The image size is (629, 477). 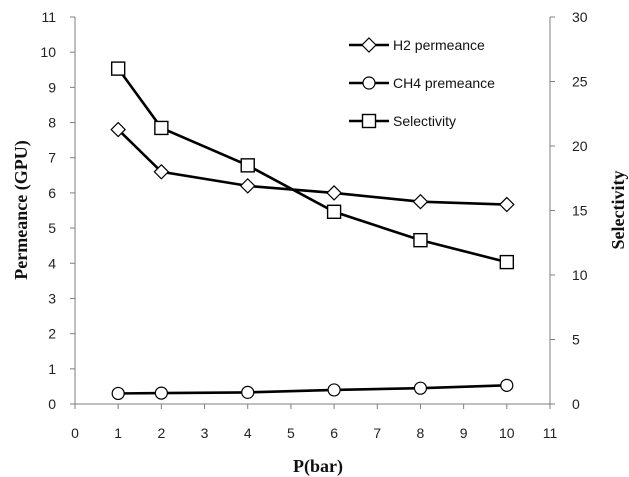 I want to click on series-line-diamond, so click(x=312, y=167).